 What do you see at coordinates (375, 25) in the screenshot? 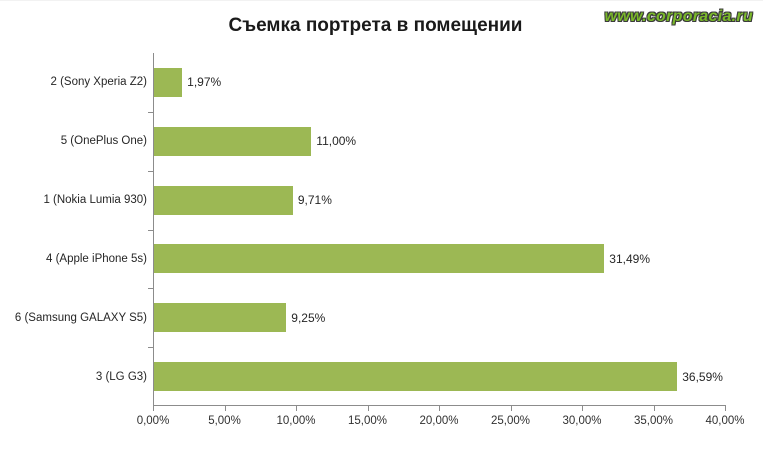
I see `chart-title-text: Съемка портрета в помещении` at bounding box center [375, 25].